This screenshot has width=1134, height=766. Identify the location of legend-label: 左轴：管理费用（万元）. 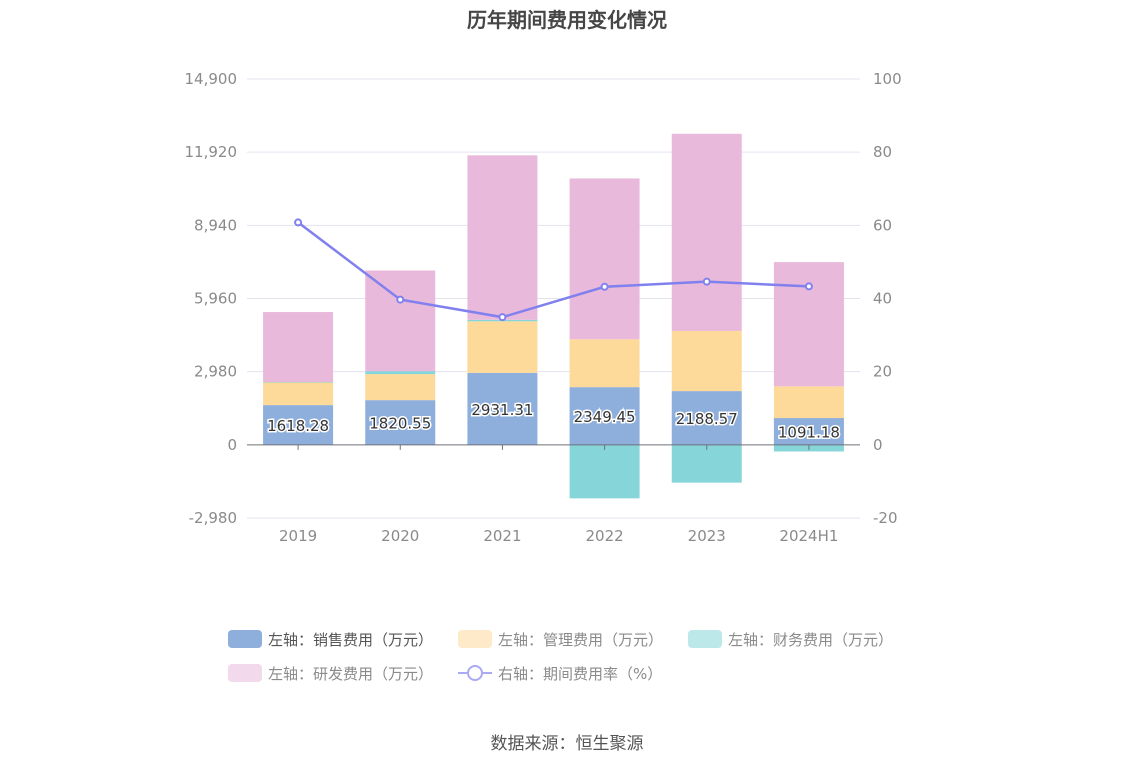
(581, 639).